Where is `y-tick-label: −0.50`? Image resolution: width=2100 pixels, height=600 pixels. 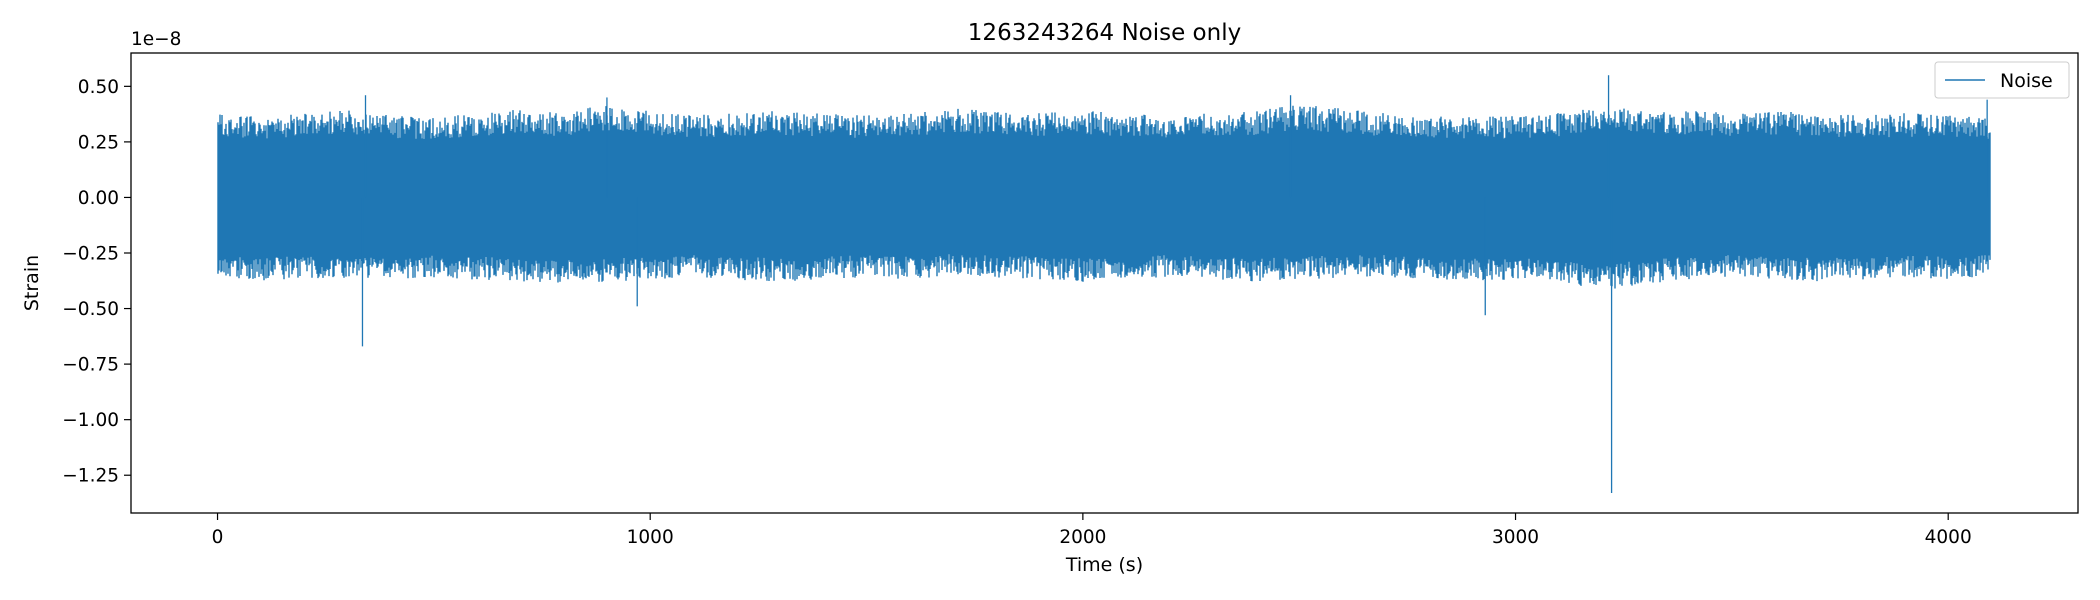
y-tick-label: −0.50 is located at coordinates (90, 309).